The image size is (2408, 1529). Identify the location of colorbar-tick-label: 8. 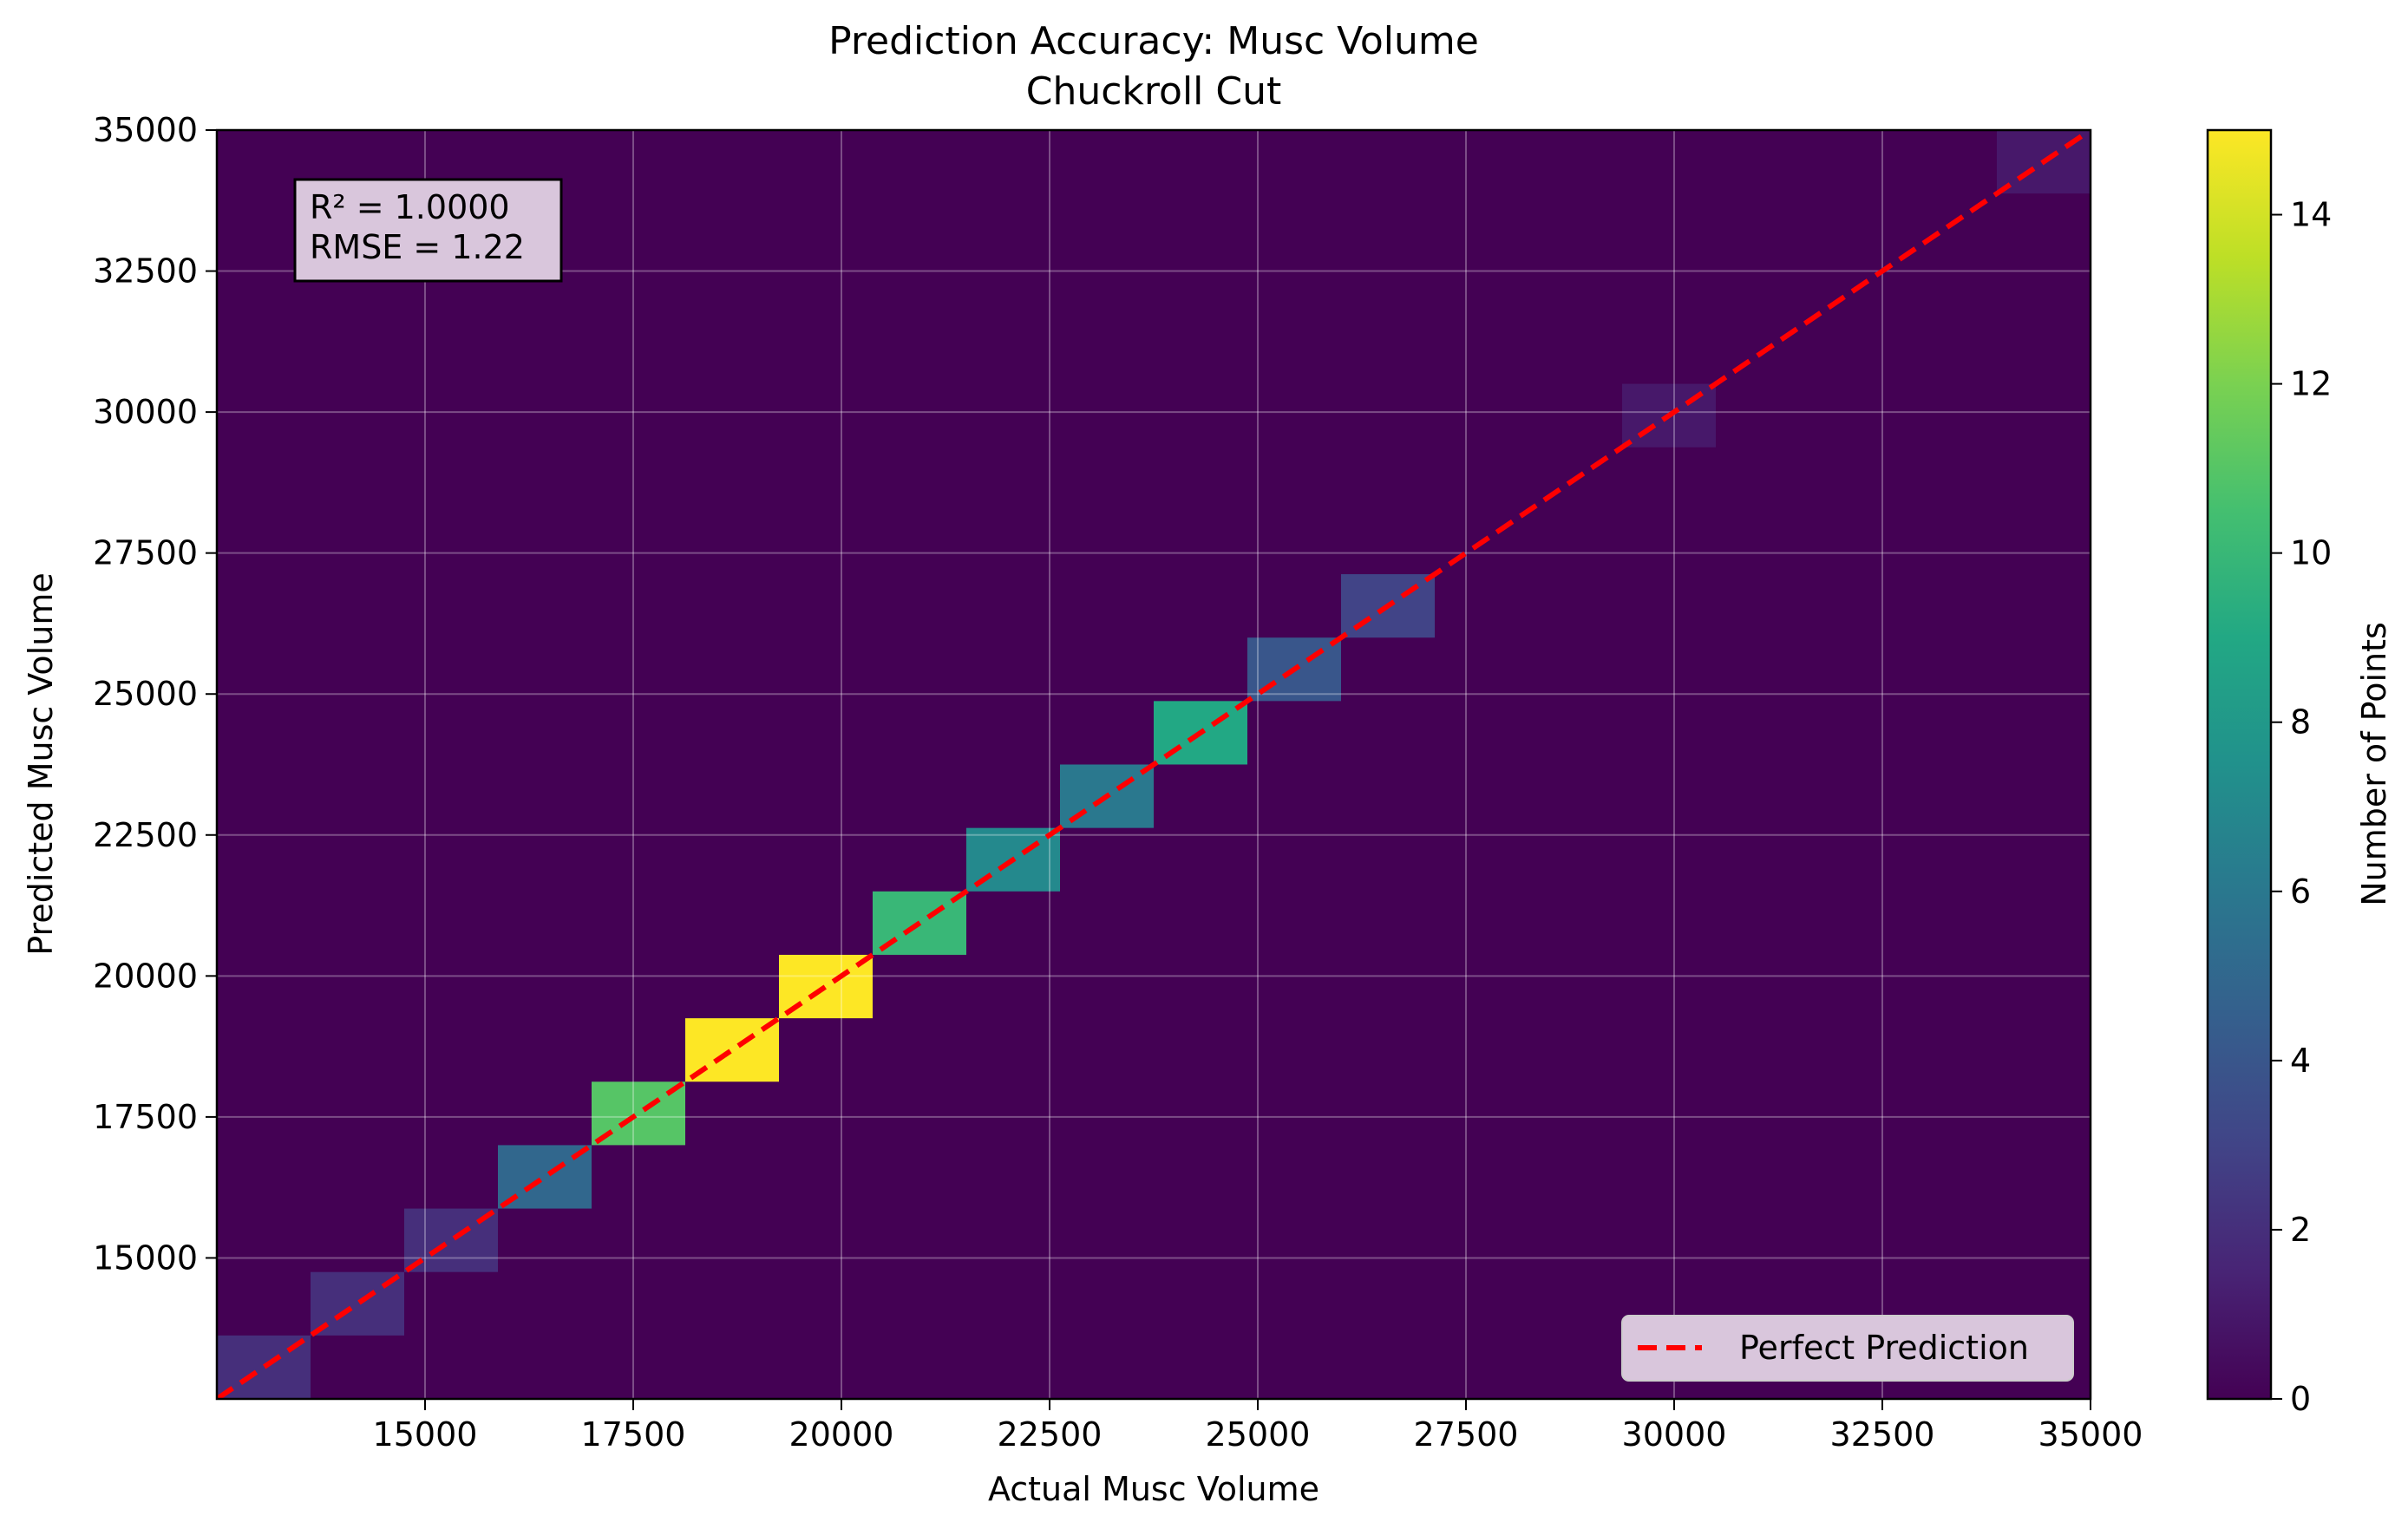
(2300, 722).